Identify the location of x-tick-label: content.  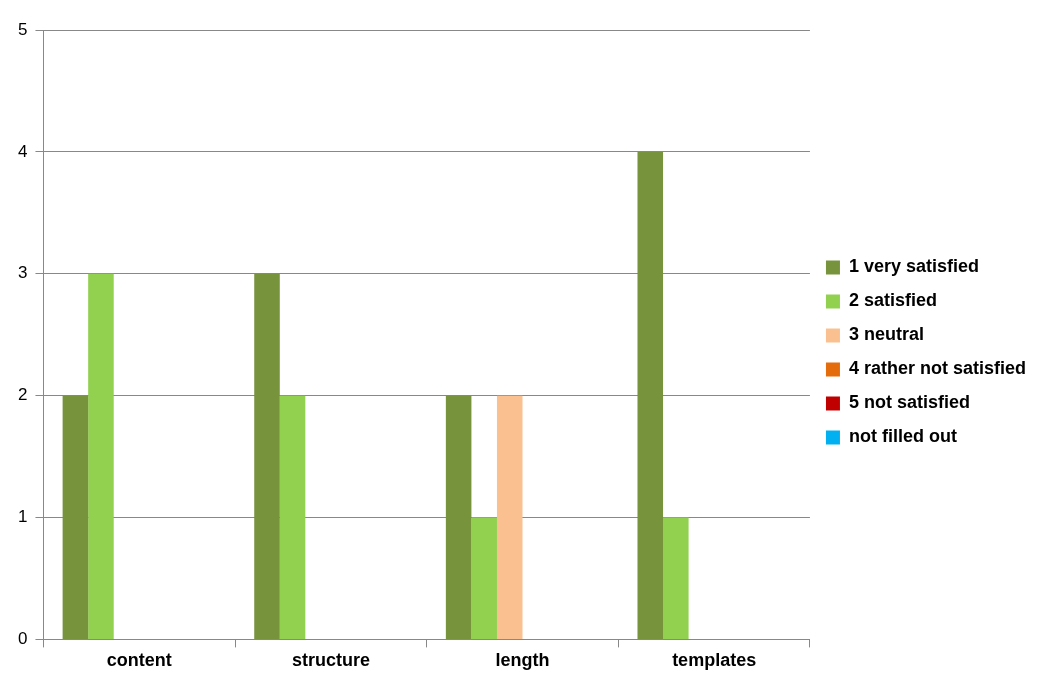
(139, 660).